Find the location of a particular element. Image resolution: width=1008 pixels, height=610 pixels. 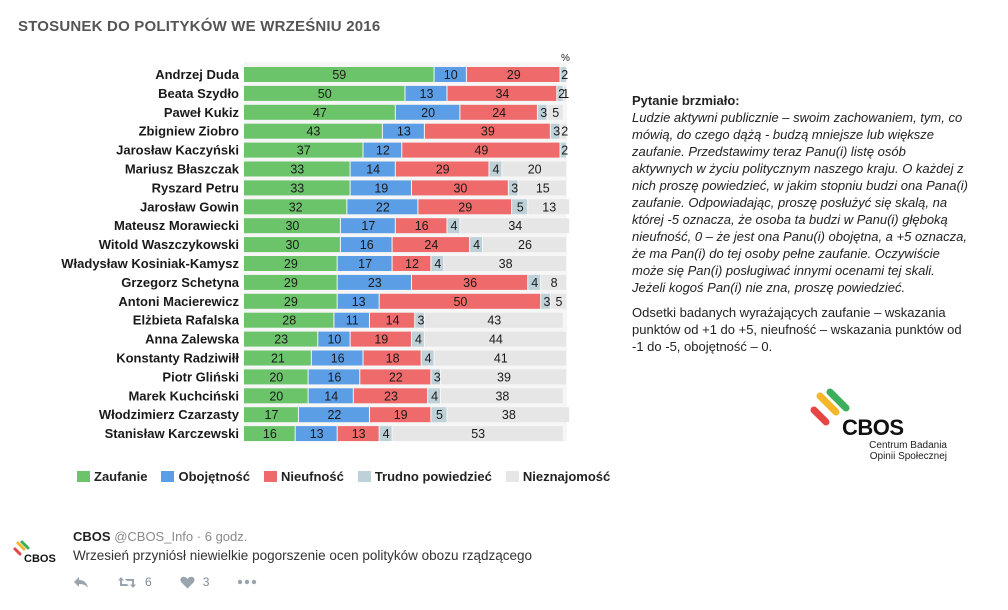

legend-entry: Nieufność is located at coordinates (303, 476).